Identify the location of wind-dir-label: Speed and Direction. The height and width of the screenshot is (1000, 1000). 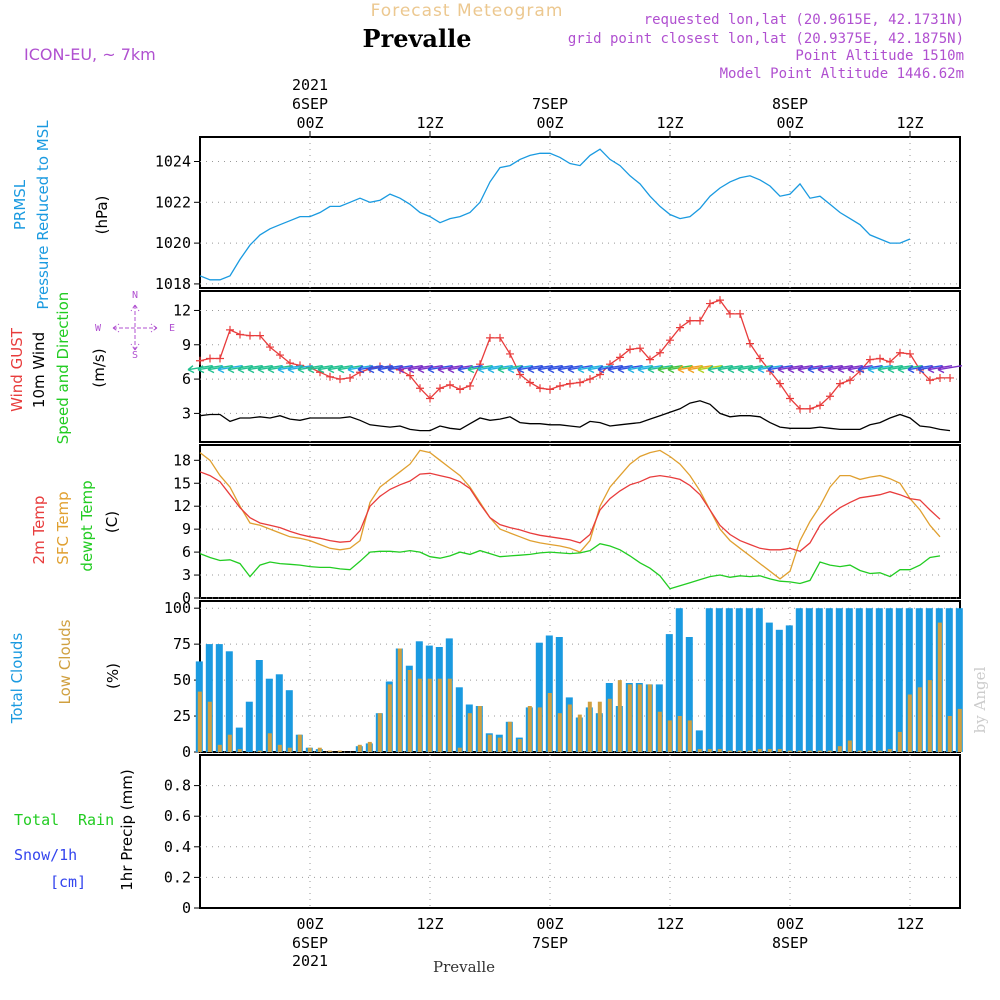
(63, 368).